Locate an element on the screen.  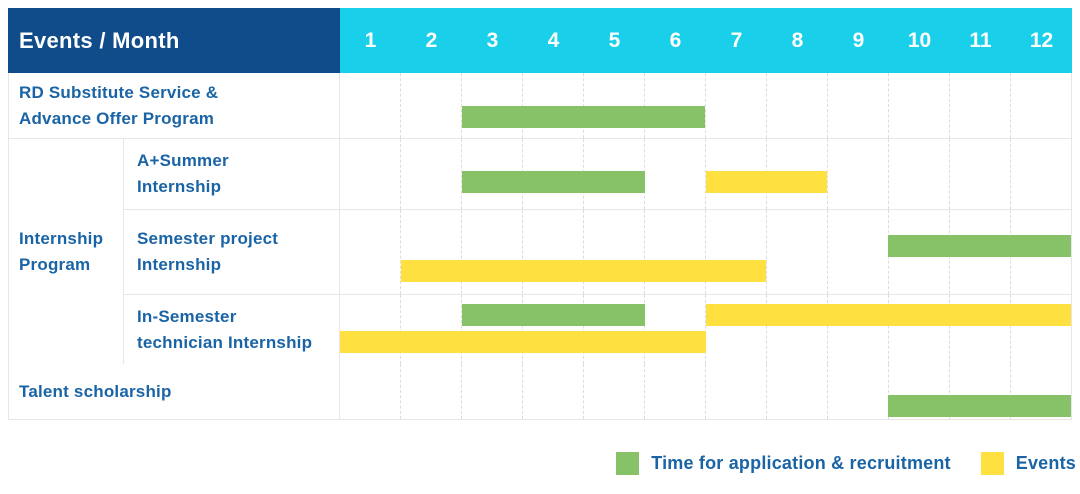
row-talent-scholarship: Talent scholarship is located at coordinates (540, 391).